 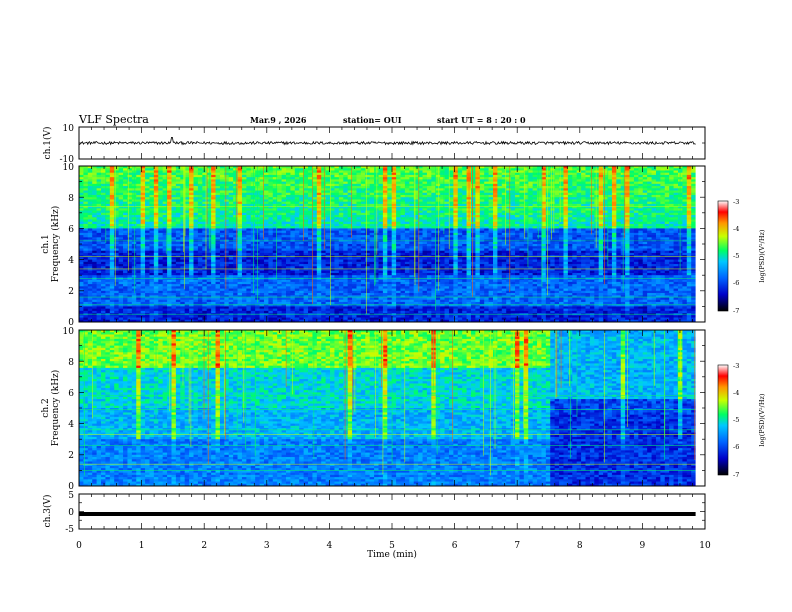 I want to click on x-tick-label-4: 4, so click(x=330, y=546).